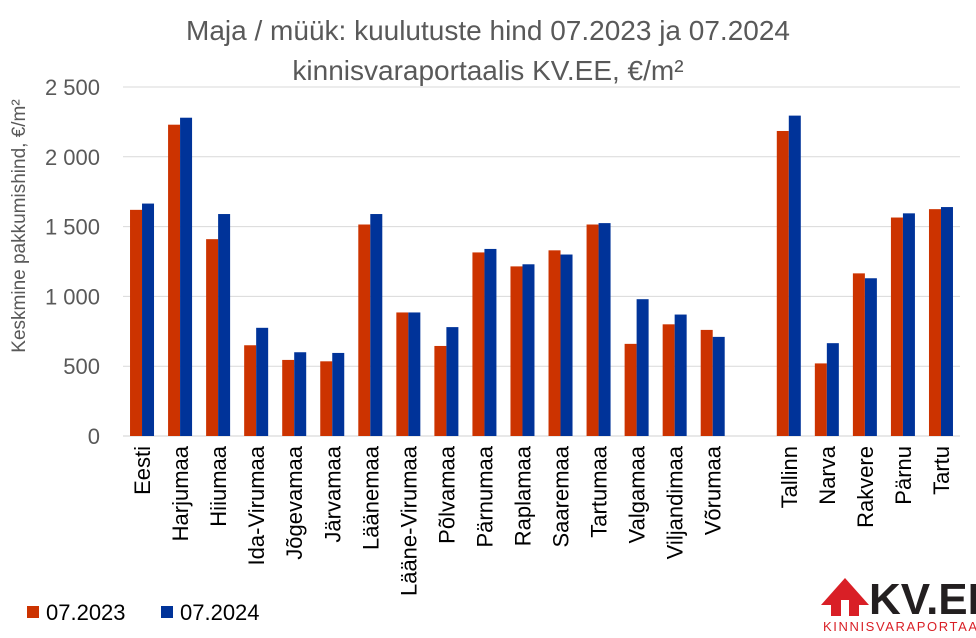  What do you see at coordinates (81, 366) in the screenshot?
I see `y-tick-label: 500` at bounding box center [81, 366].